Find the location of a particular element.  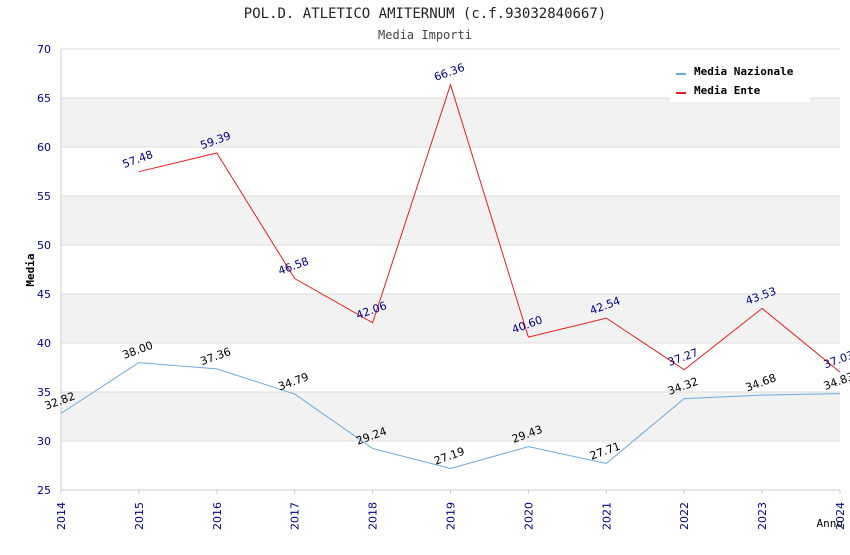

legend-entry: Media Nazionale is located at coordinates (744, 71).